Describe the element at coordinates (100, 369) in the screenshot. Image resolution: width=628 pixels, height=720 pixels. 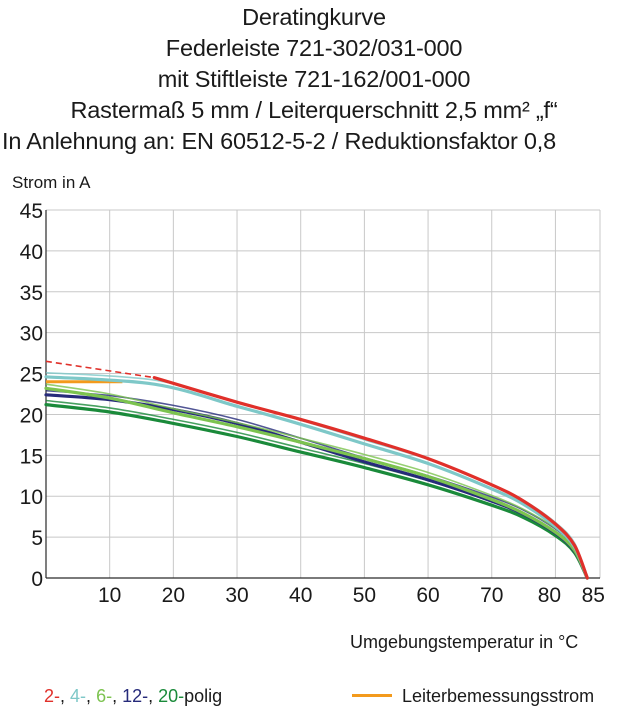
I see `series-line-2-polig-dashed` at that location.